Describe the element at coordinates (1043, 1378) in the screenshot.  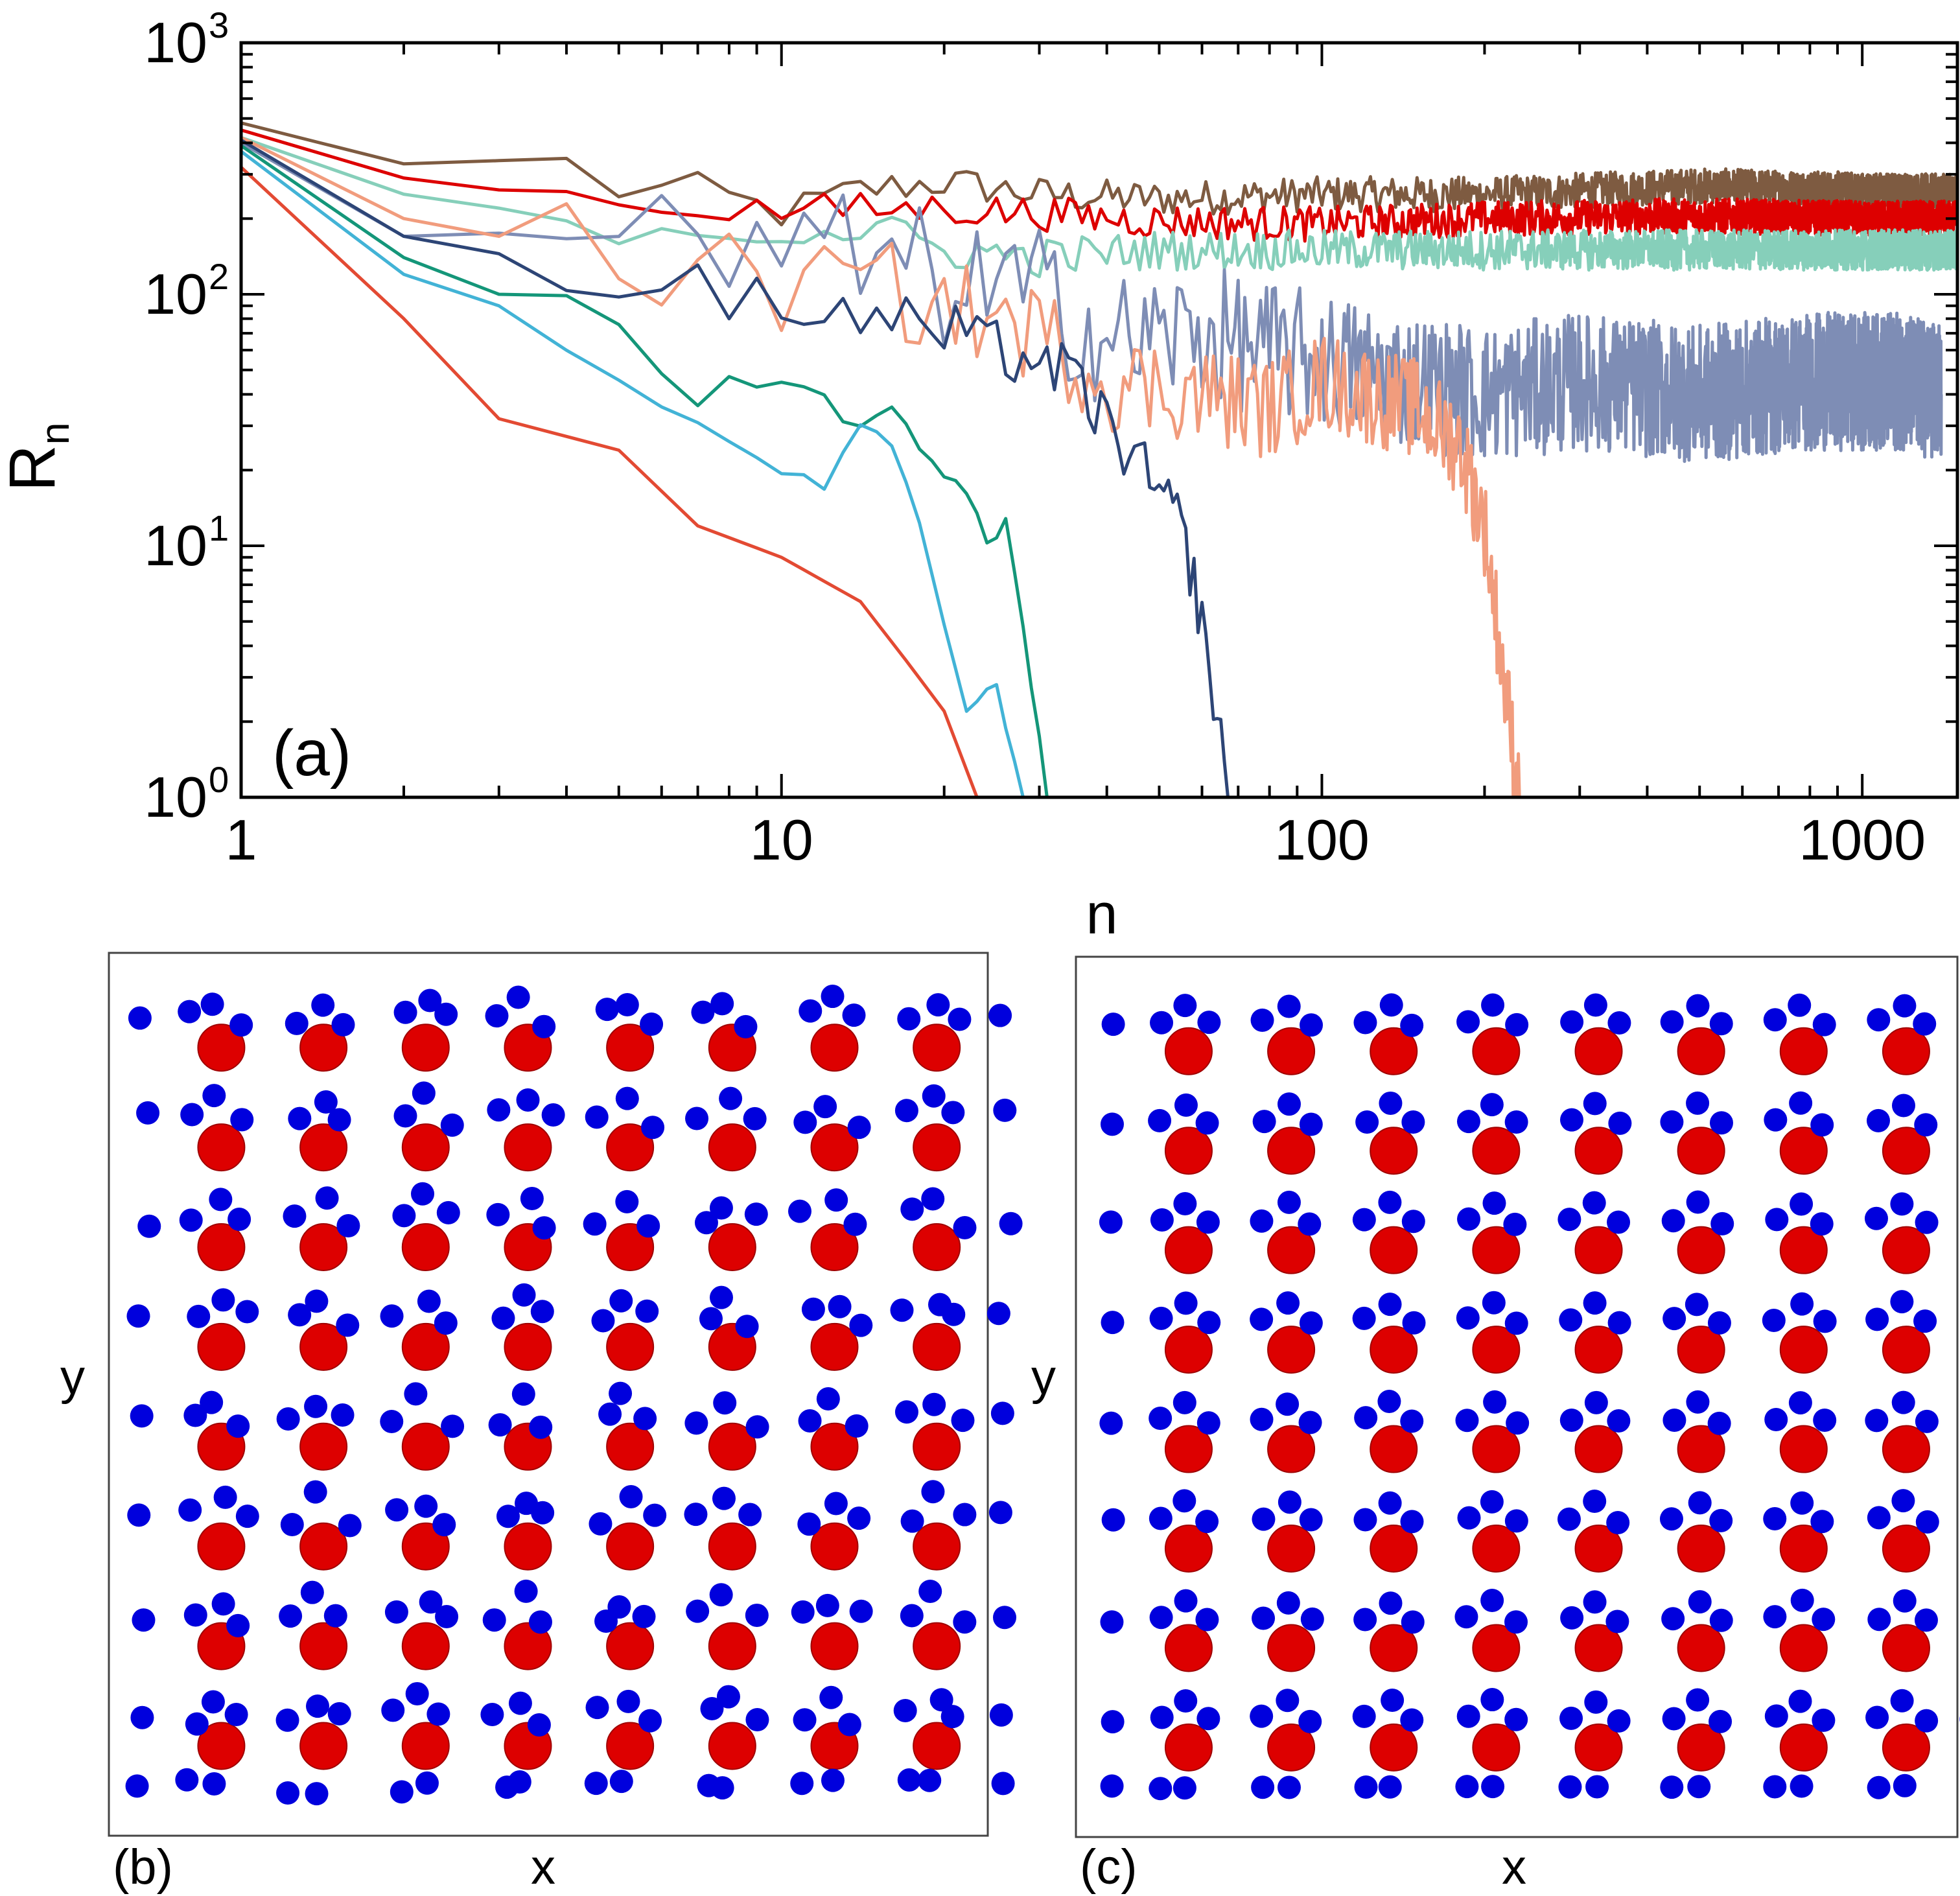
I see `panel-c-y-label: y` at that location.